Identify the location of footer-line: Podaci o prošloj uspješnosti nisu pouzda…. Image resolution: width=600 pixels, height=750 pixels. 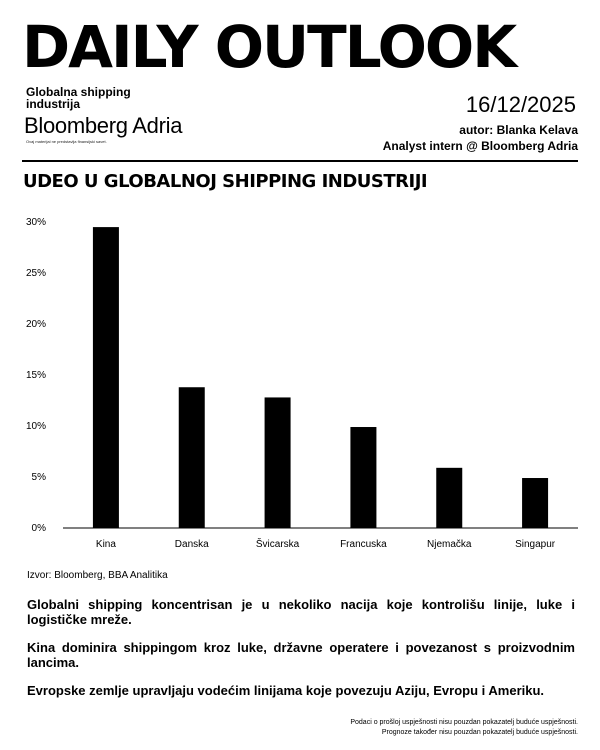
(464, 722).